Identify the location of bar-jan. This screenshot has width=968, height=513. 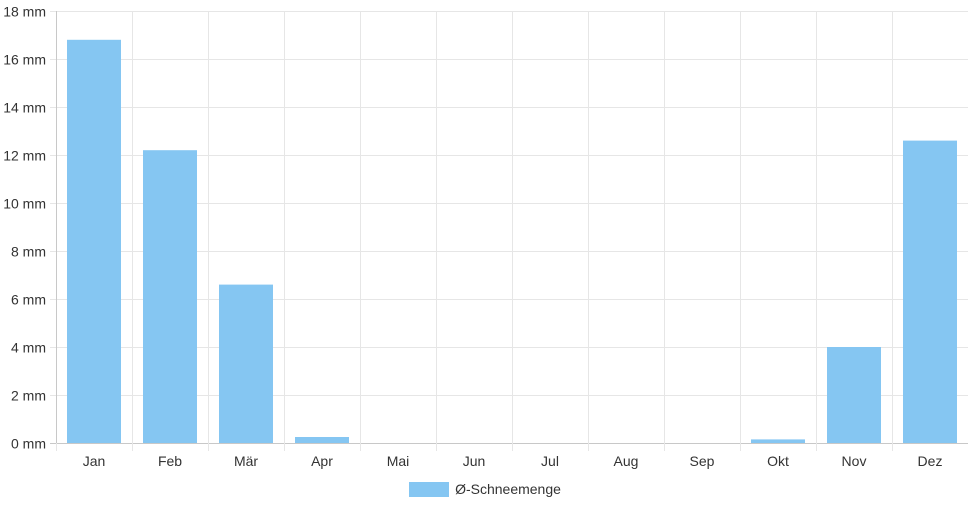
(94, 241).